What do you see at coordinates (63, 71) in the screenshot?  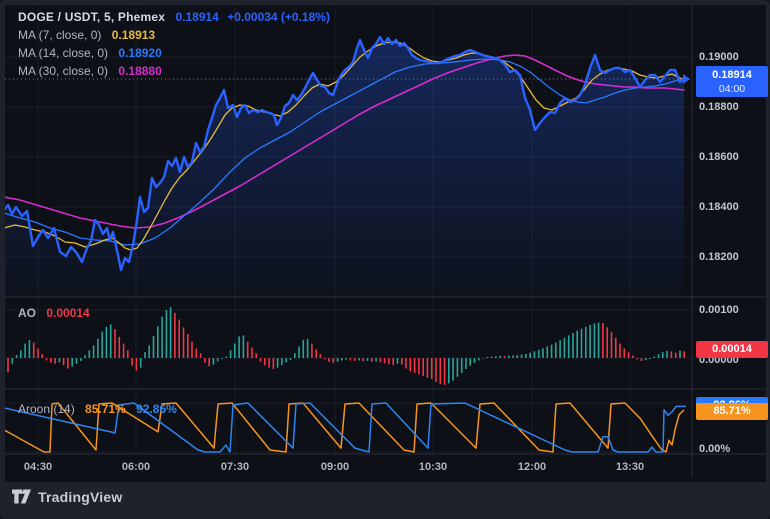 I see `ma30-label: MA (30, close, 0)` at bounding box center [63, 71].